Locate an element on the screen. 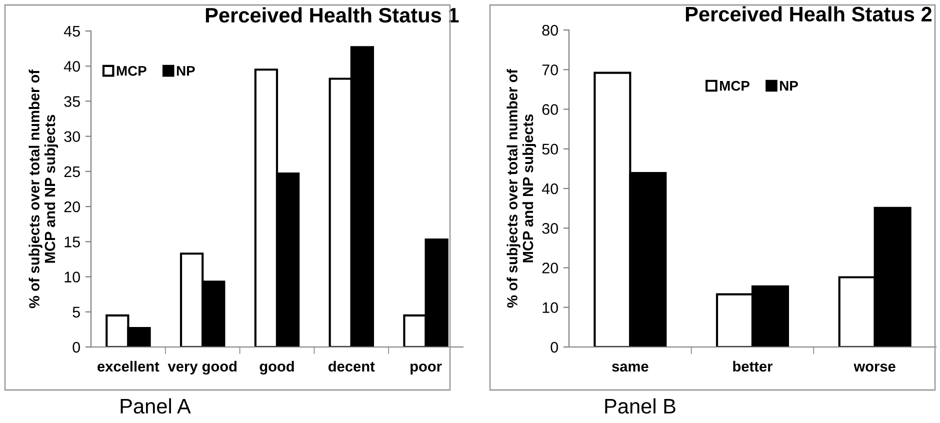 This screenshot has width=940, height=423. text: Panel A is located at coordinates (155, 406).